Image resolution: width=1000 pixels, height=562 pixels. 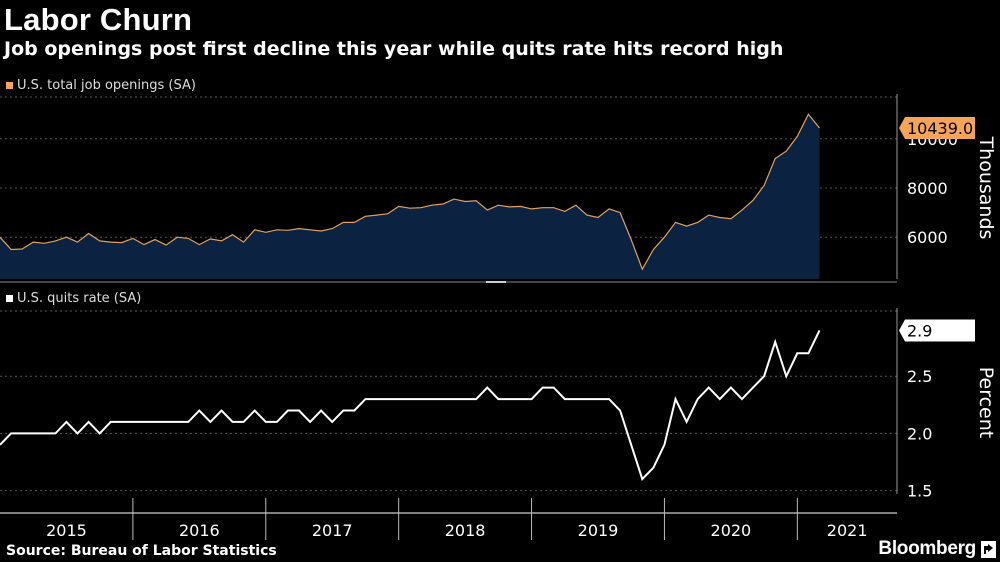 I want to click on last-value-label: 10439.0, so click(x=940, y=128).